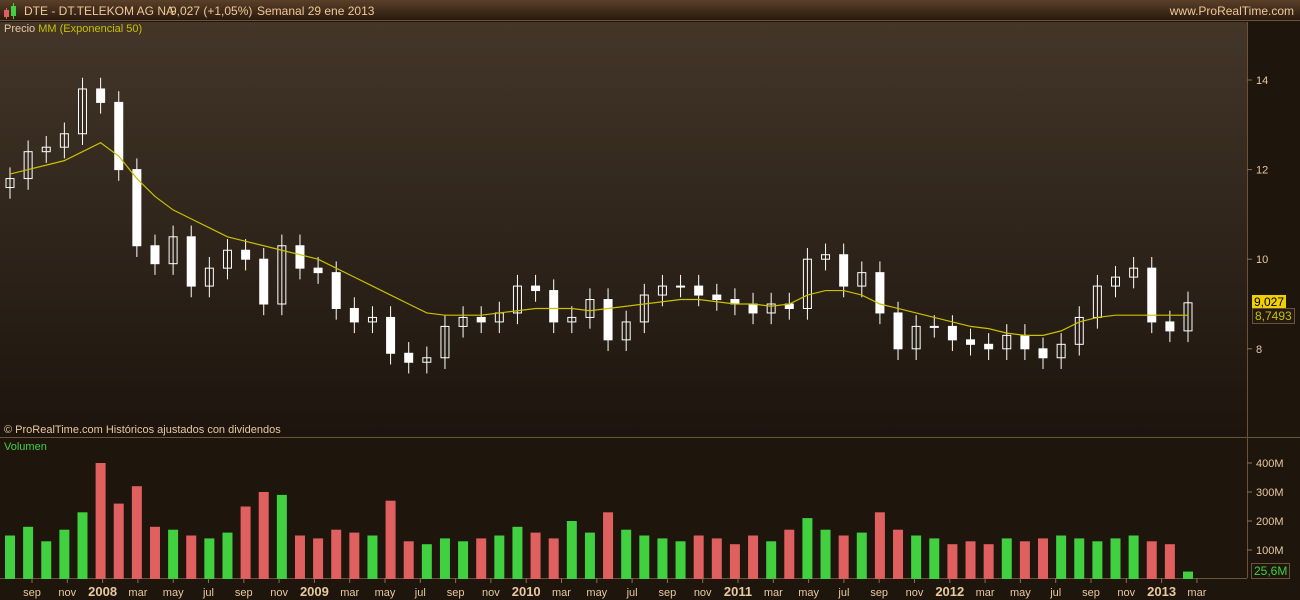 This screenshot has height=600, width=1300. What do you see at coordinates (1270, 464) in the screenshot?
I see `volume-y-tick-label: 400M` at bounding box center [1270, 464].